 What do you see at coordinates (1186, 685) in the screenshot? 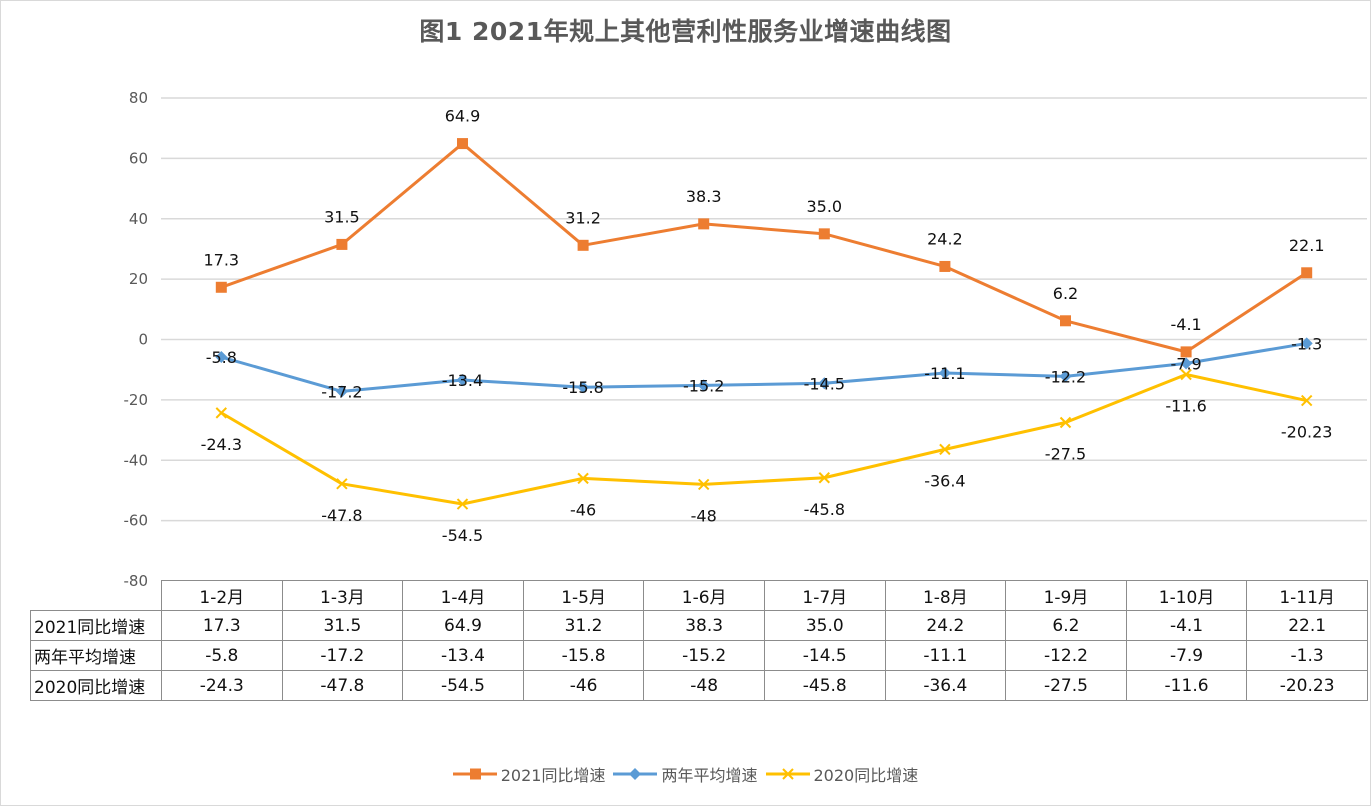
I see `table-cell: -11.6` at bounding box center [1186, 685].